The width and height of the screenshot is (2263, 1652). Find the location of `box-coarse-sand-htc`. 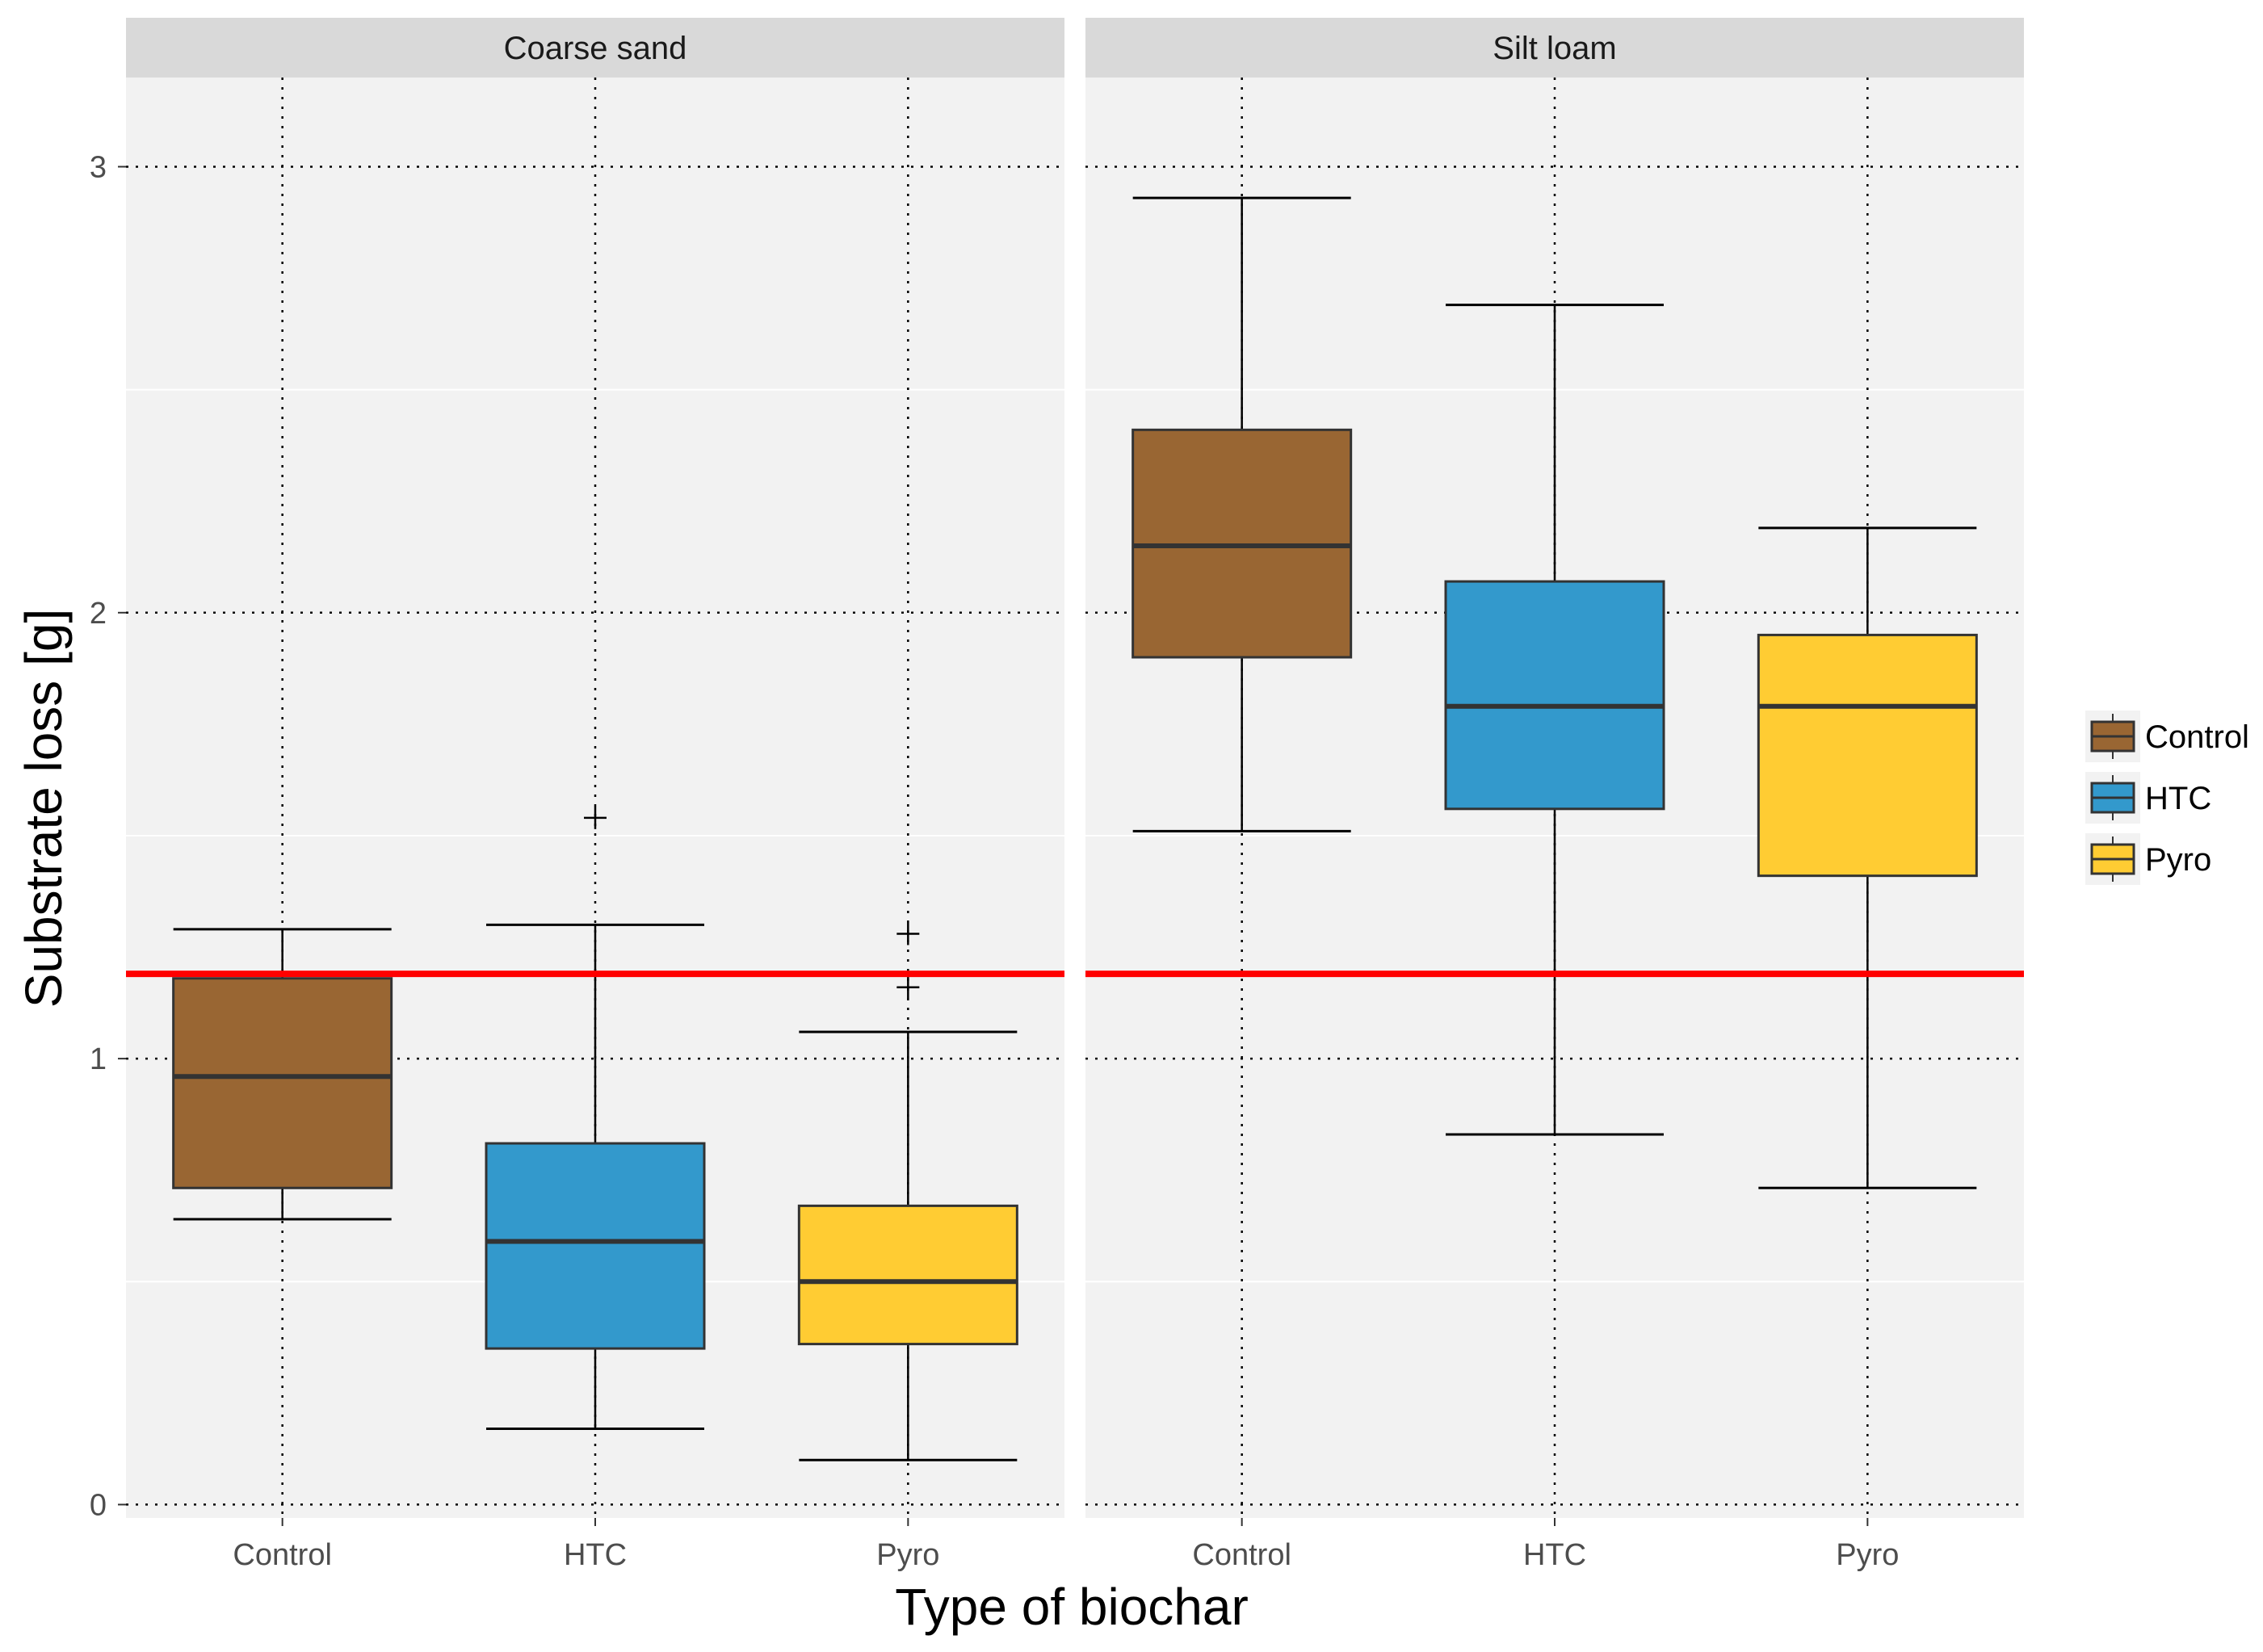

box-coarse-sand-htc is located at coordinates (595, 1118).